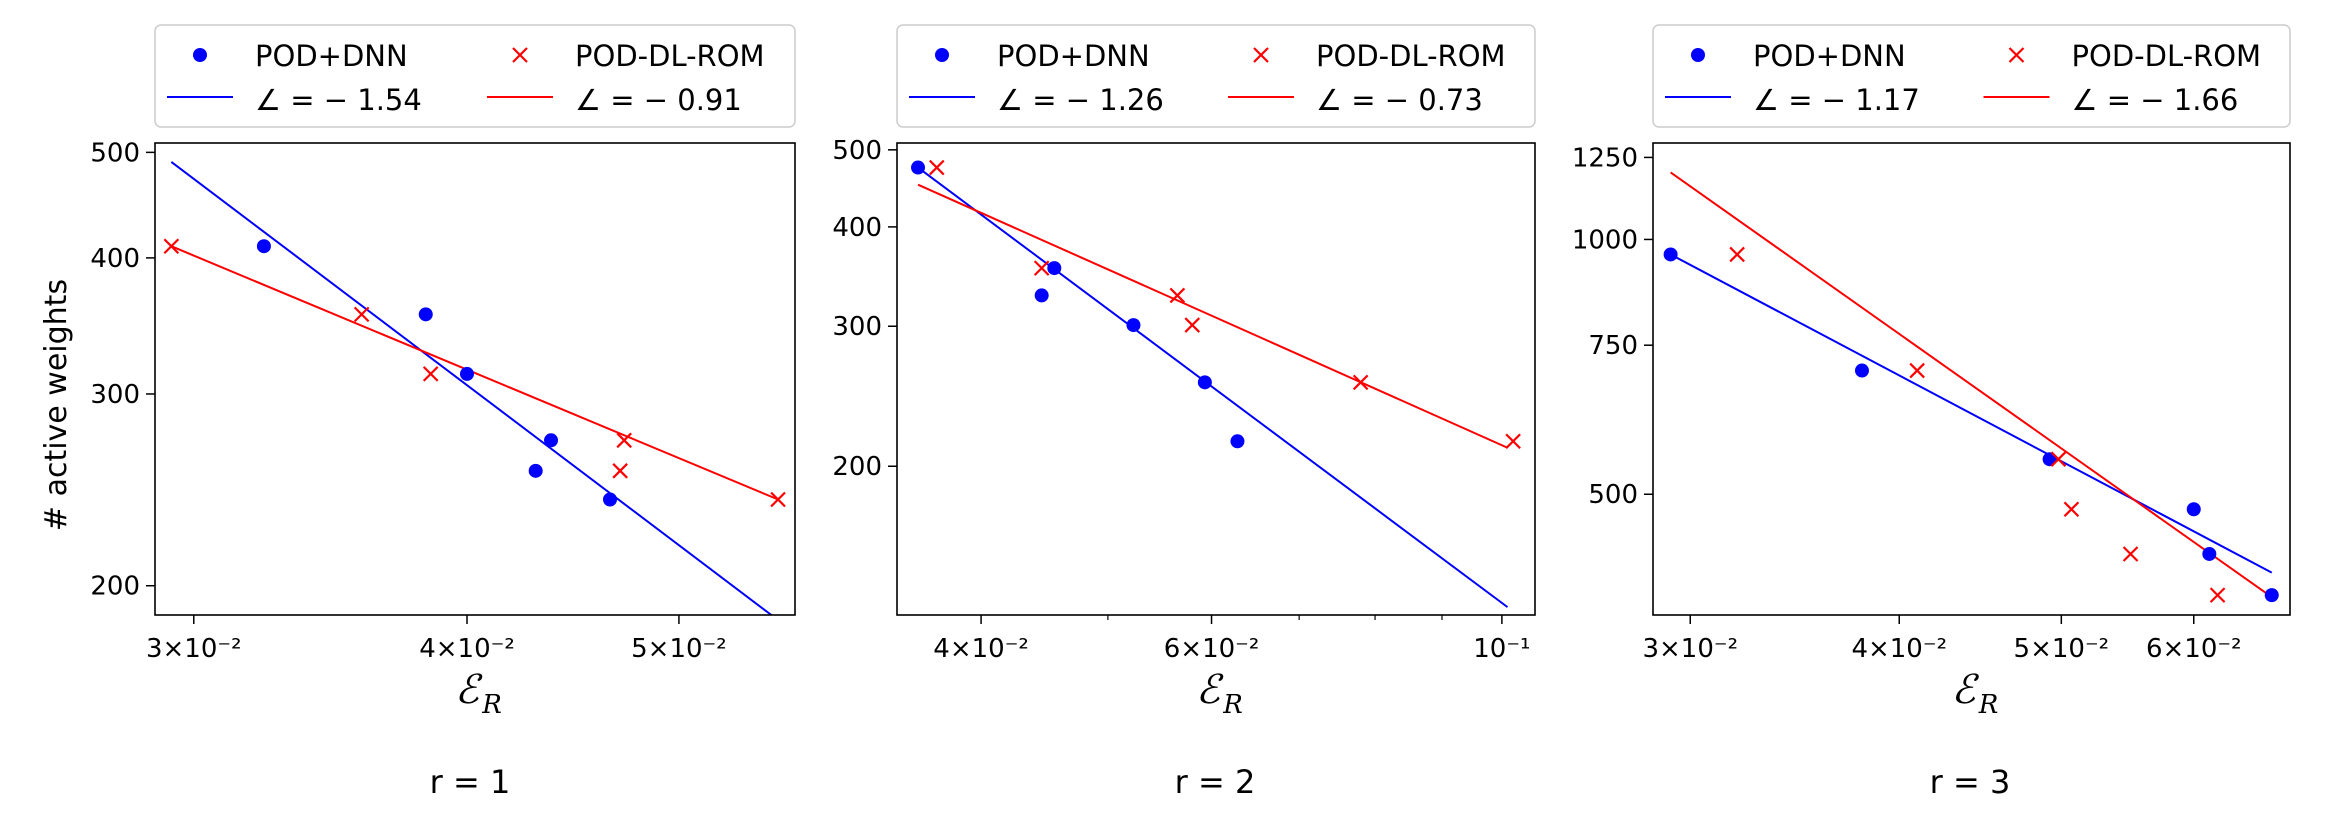 This screenshot has height=824, width=2344. I want to click on y-axis-label: # active weights, so click(56, 405).